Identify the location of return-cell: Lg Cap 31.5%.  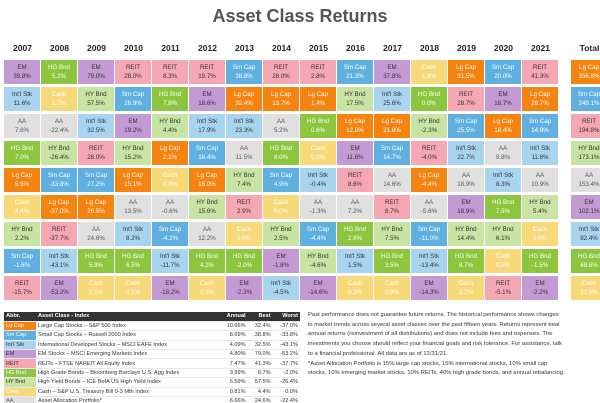
(466, 72).